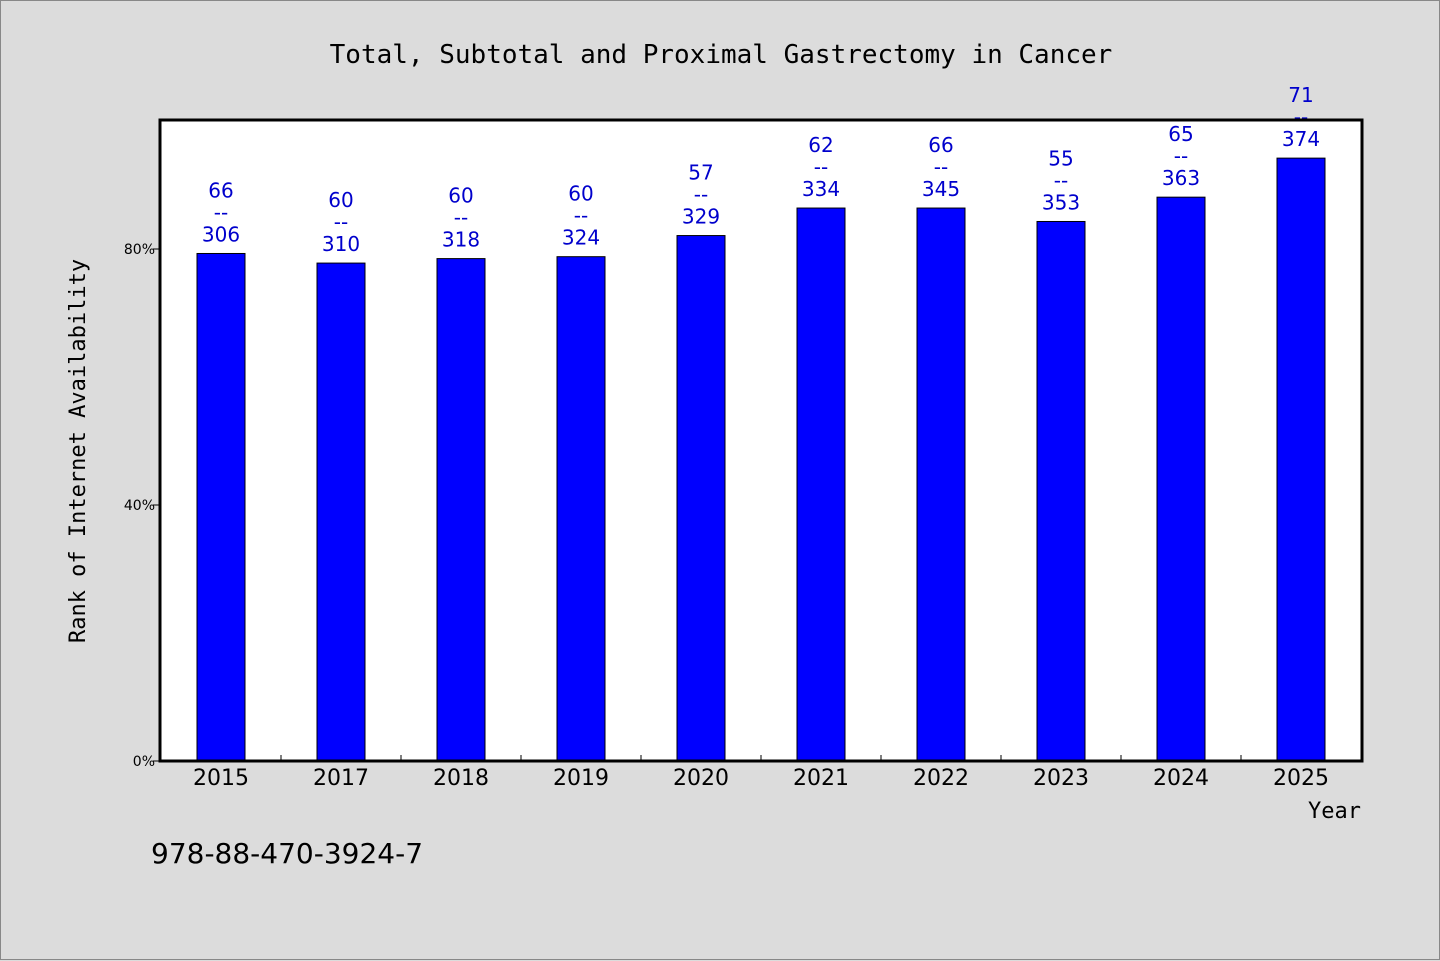 This screenshot has height=961, width=1440. What do you see at coordinates (1334, 811) in the screenshot?
I see `x-axis-label: Year` at bounding box center [1334, 811].